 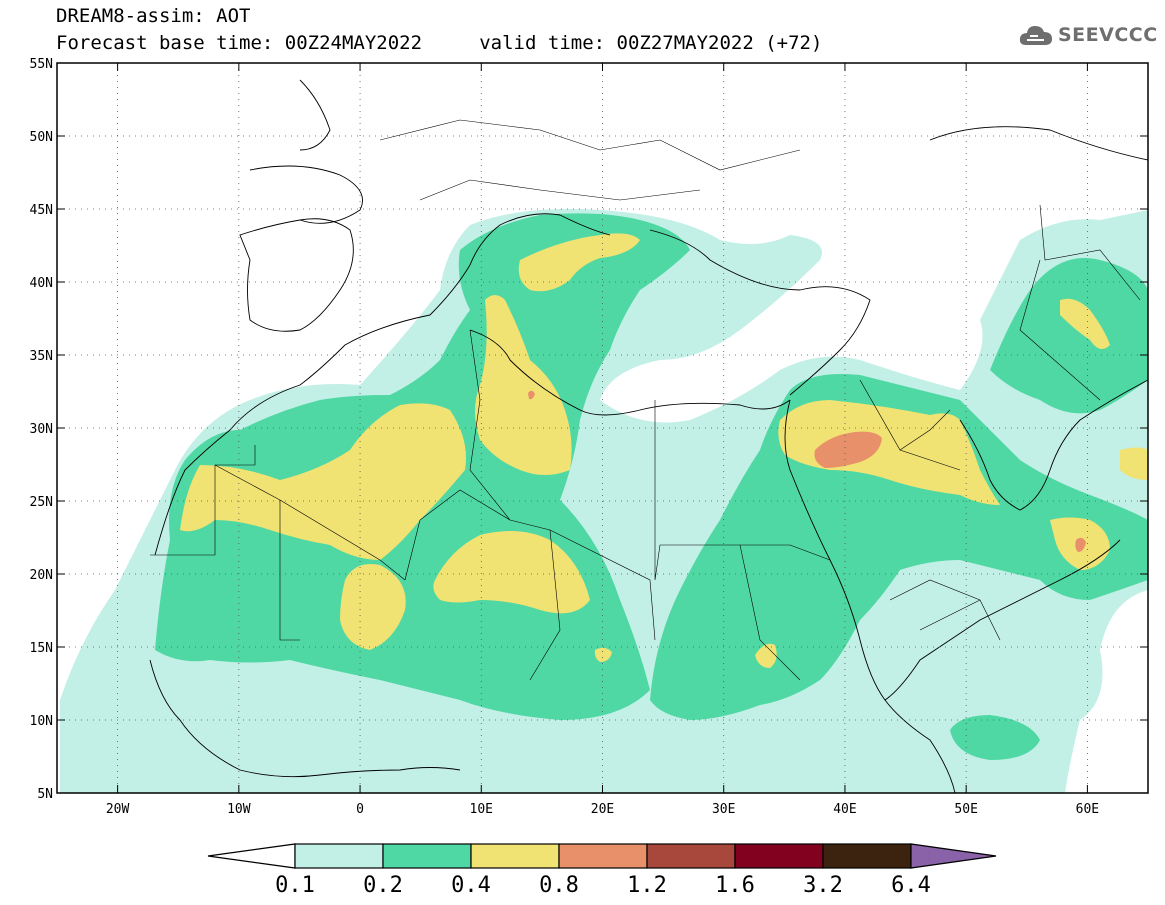 What do you see at coordinates (911, 885) in the screenshot?
I see `colorbar-label: 6.4` at bounding box center [911, 885].